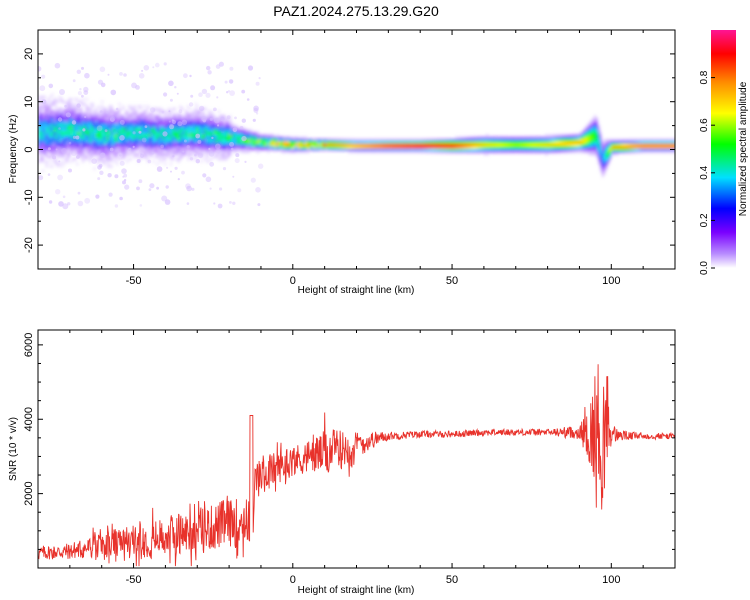 The width and height of the screenshot is (750, 600). I want to click on snr-y-tick-label: 4000, so click(29, 419).